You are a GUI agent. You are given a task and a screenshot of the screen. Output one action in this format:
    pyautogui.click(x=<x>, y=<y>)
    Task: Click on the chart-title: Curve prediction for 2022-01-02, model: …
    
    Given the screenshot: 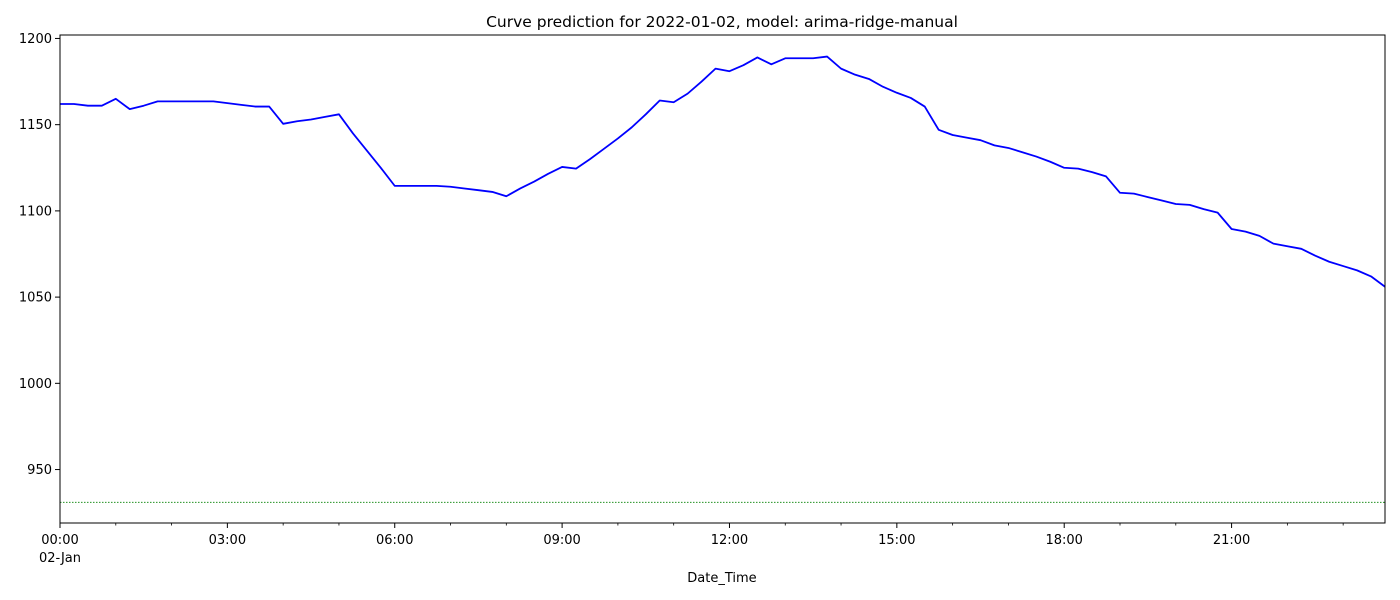 What is the action you would take?
    pyautogui.click(x=722, y=22)
    